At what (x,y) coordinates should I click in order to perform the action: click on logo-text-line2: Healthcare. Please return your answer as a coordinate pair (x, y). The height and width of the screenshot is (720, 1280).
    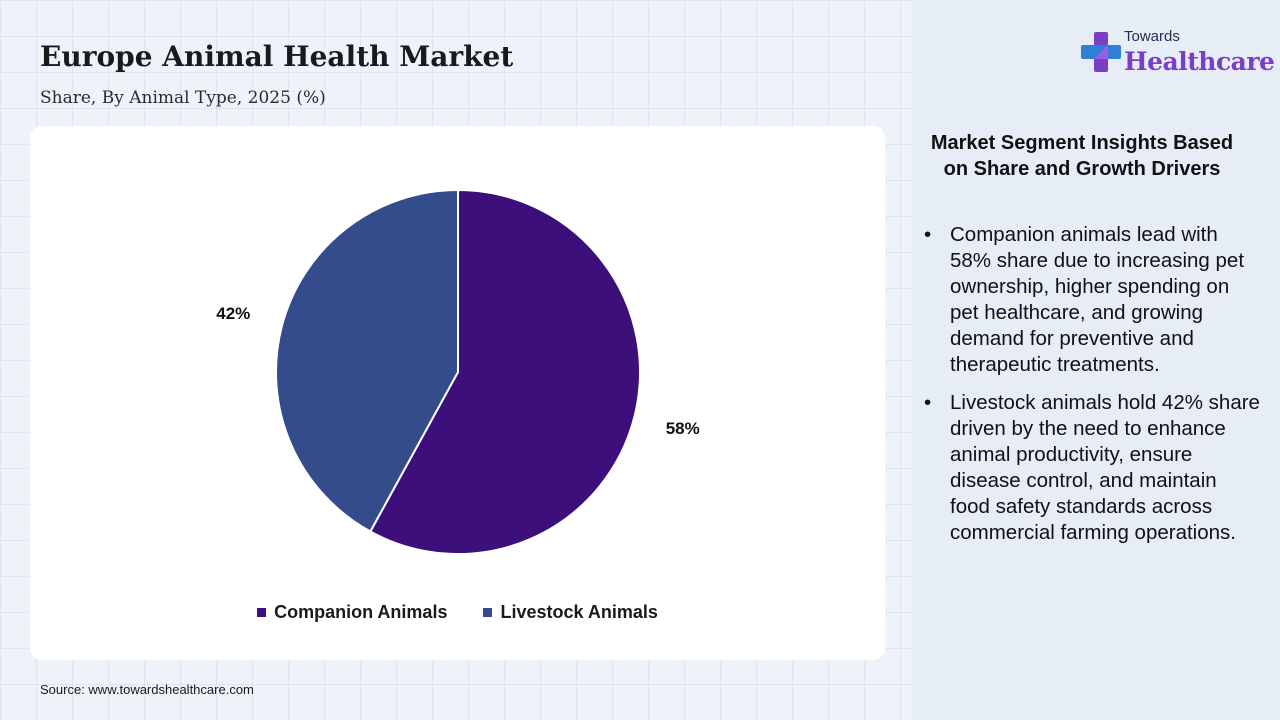
    Looking at the image, I should click on (1199, 61).